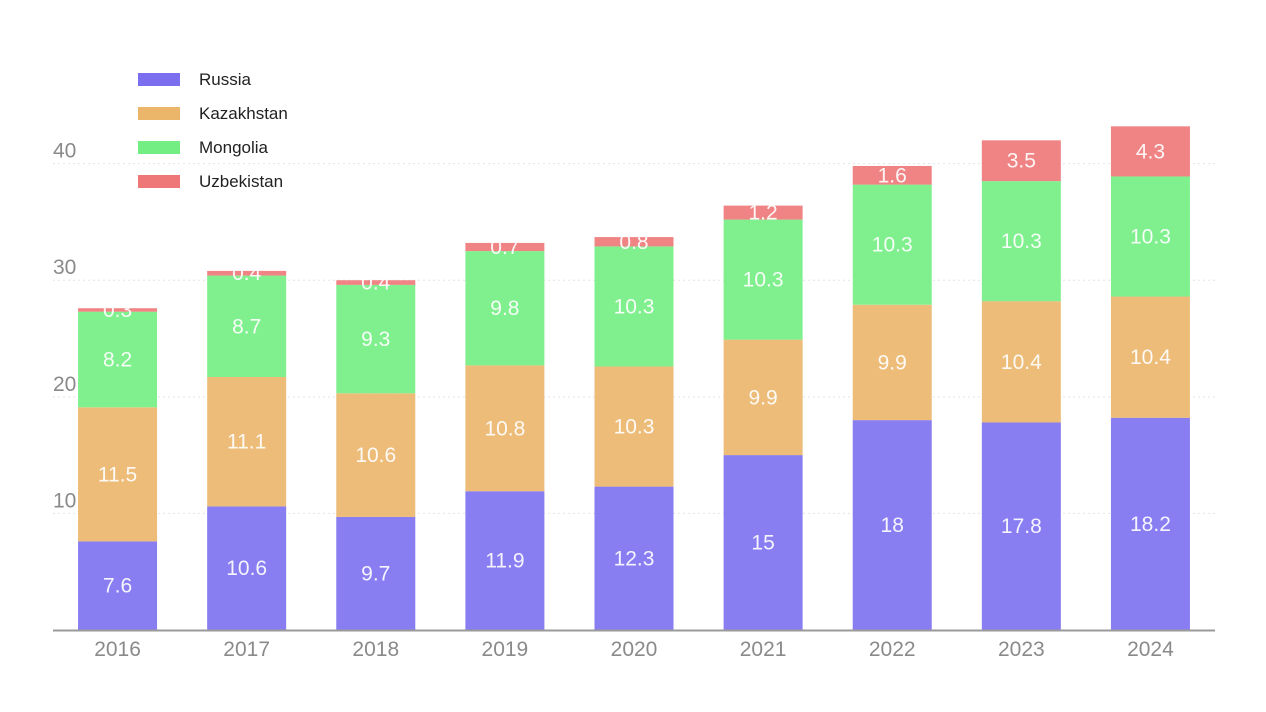 This screenshot has width=1266, height=712. I want to click on bar-segment-kazakhstan-2017, so click(247, 441).